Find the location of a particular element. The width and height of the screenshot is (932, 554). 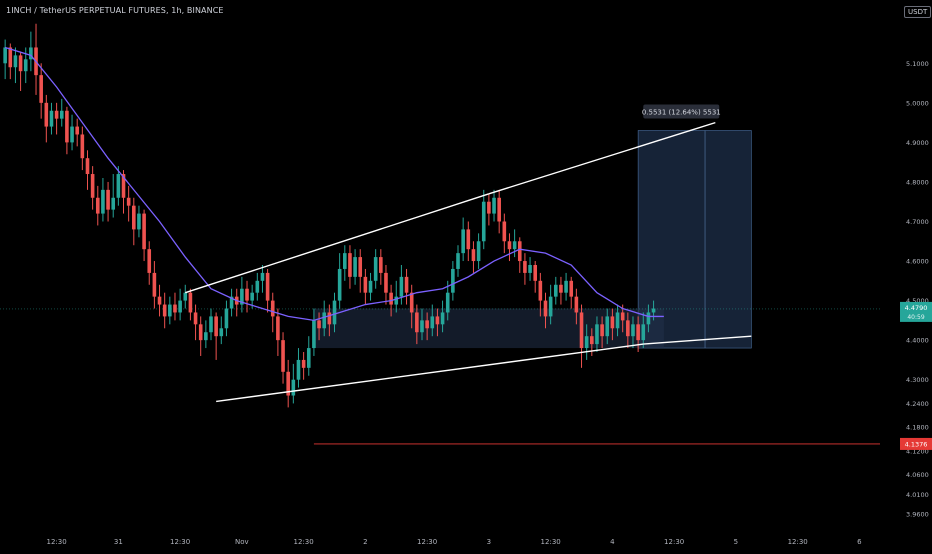

currency-badge: USDT is located at coordinates (918, 12).